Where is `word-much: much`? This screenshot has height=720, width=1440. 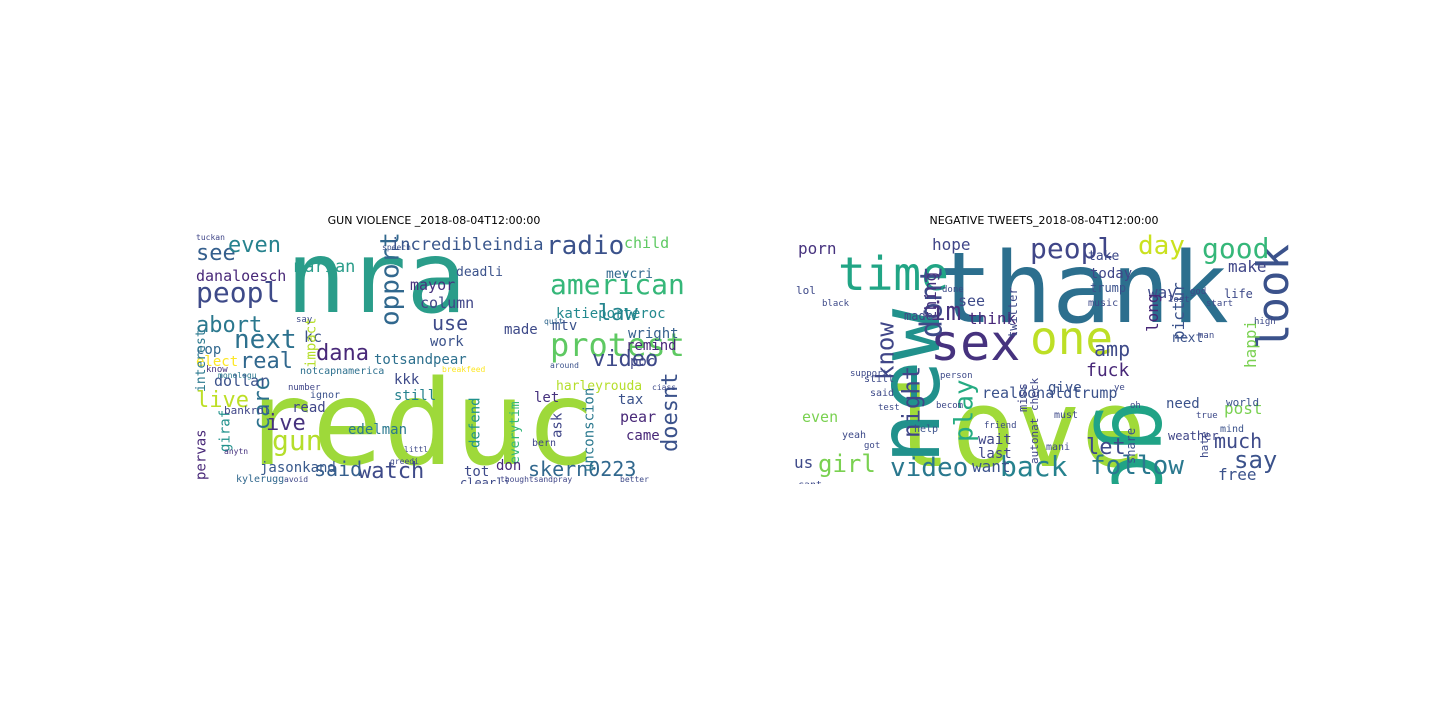 word-much: much is located at coordinates (1238, 441).